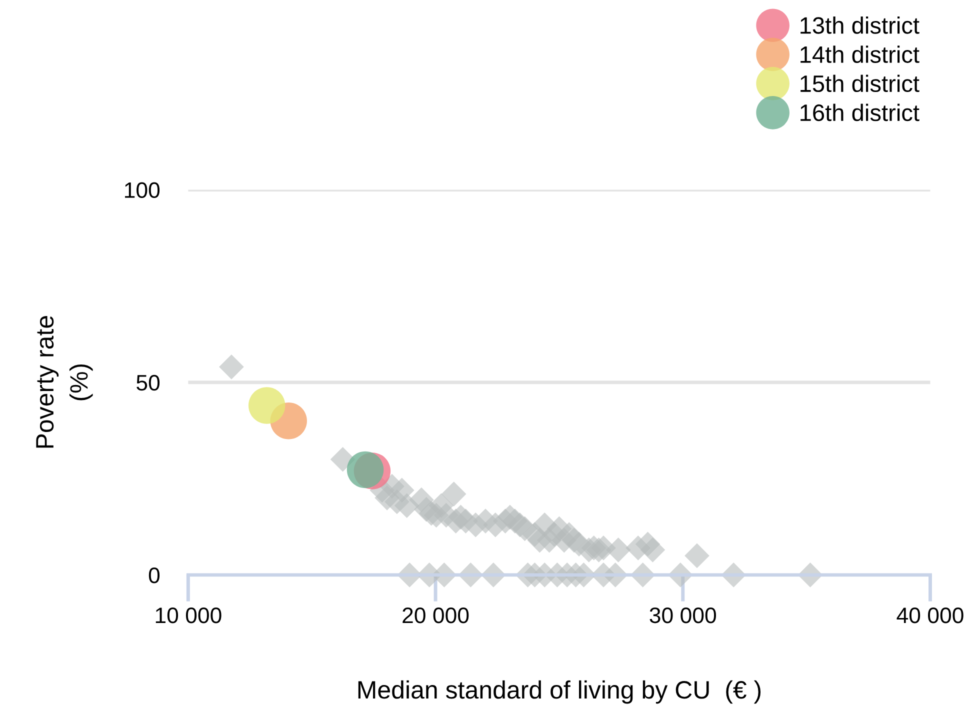  Describe the element at coordinates (930, 615) in the screenshot. I see `x-tick-label: 40 000` at that location.